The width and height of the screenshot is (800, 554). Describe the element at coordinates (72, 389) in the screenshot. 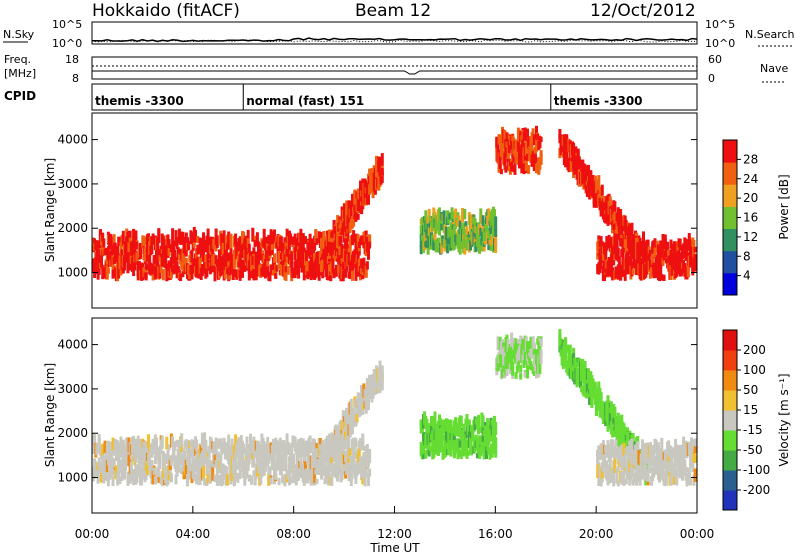

I see `y-tick-label: 3000` at that location.